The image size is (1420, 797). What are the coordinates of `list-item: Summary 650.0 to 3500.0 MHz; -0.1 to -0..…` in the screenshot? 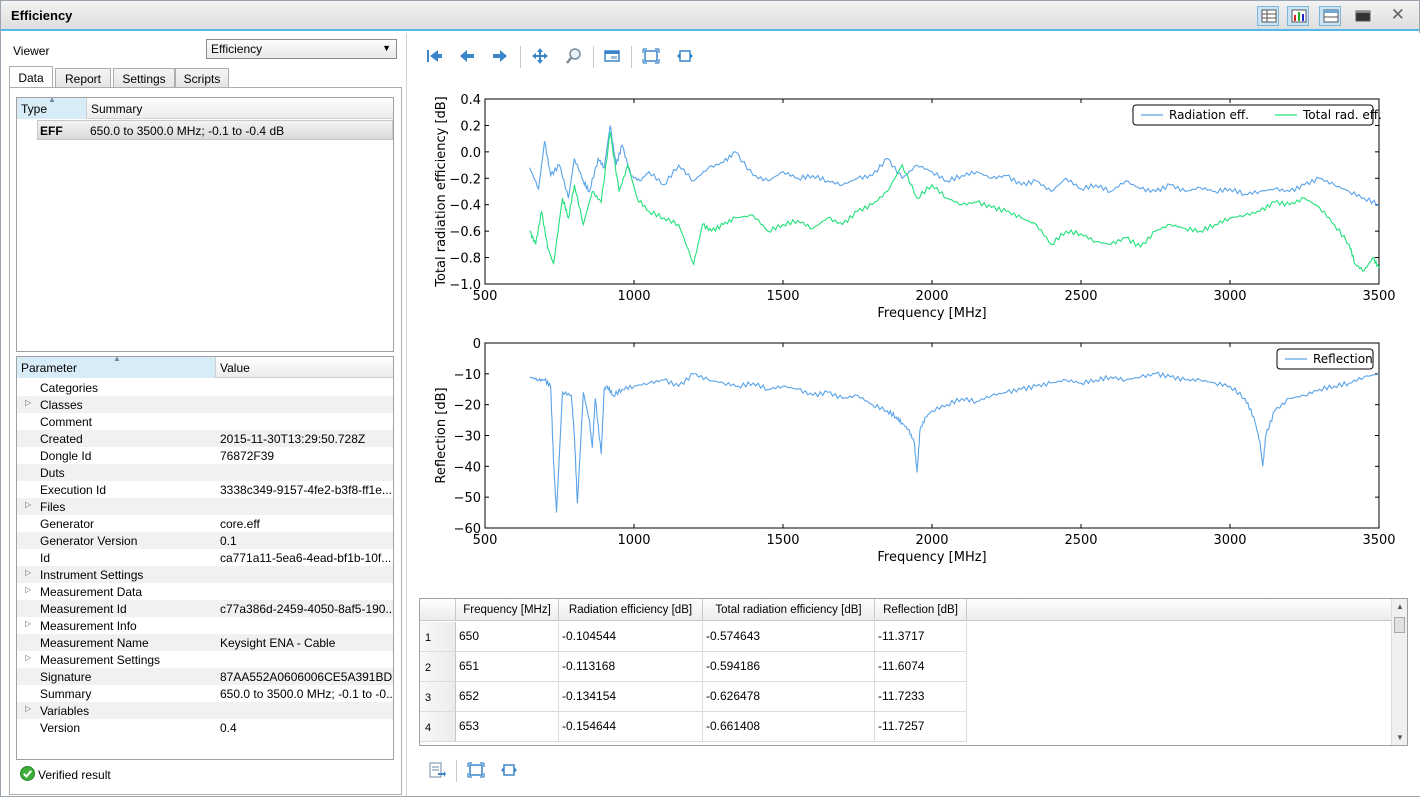 It's located at (205, 693).